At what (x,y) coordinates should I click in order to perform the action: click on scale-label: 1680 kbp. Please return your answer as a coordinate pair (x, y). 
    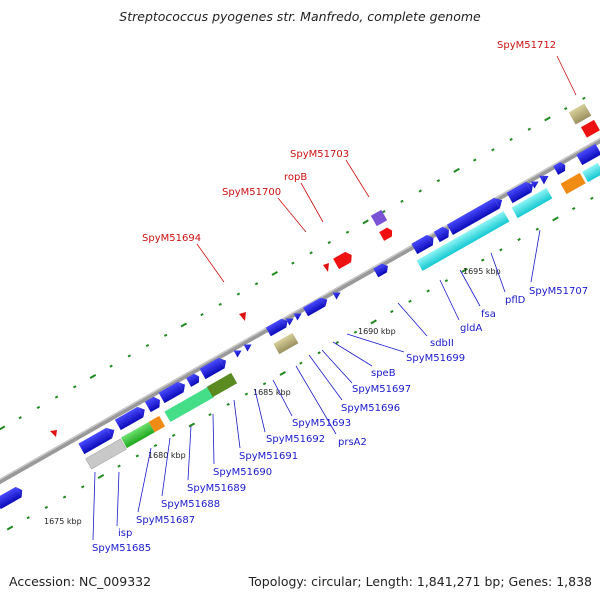
    Looking at the image, I should click on (167, 455).